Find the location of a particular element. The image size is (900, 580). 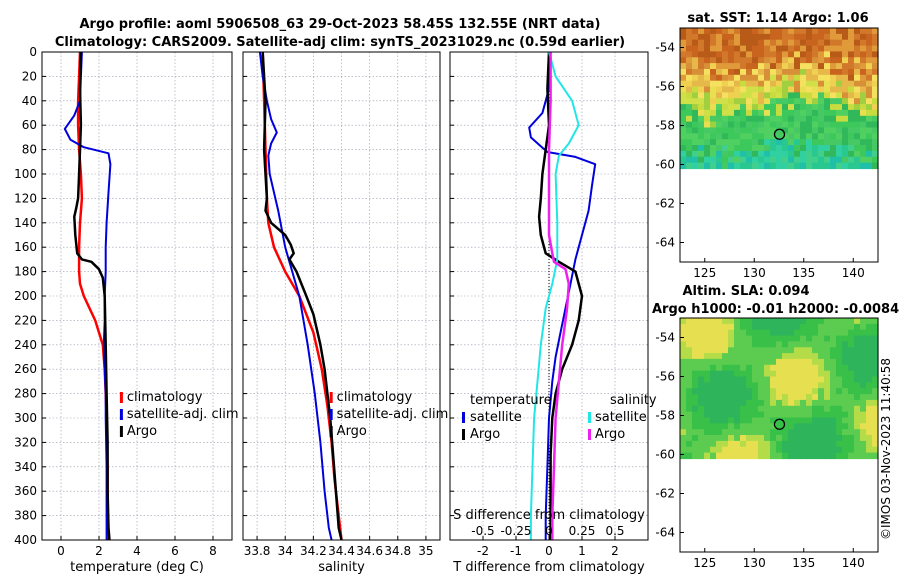

x-tick-label: 6 is located at coordinates (175, 551).